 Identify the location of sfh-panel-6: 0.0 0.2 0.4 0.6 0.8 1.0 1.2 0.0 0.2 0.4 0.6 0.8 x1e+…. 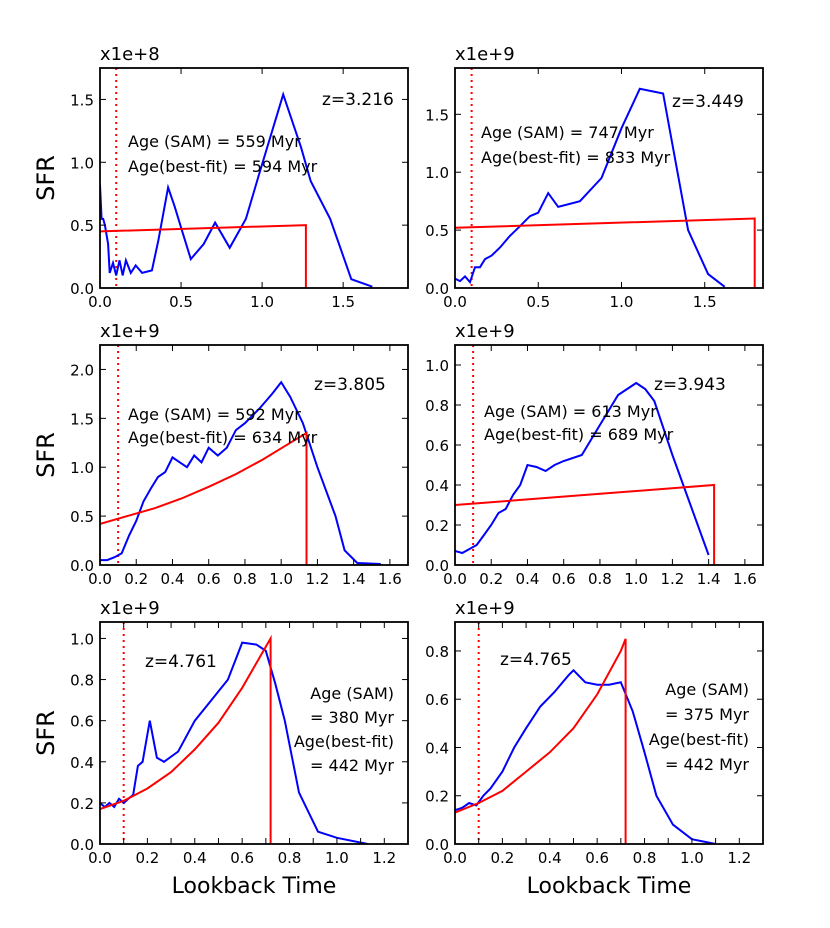
(594, 732).